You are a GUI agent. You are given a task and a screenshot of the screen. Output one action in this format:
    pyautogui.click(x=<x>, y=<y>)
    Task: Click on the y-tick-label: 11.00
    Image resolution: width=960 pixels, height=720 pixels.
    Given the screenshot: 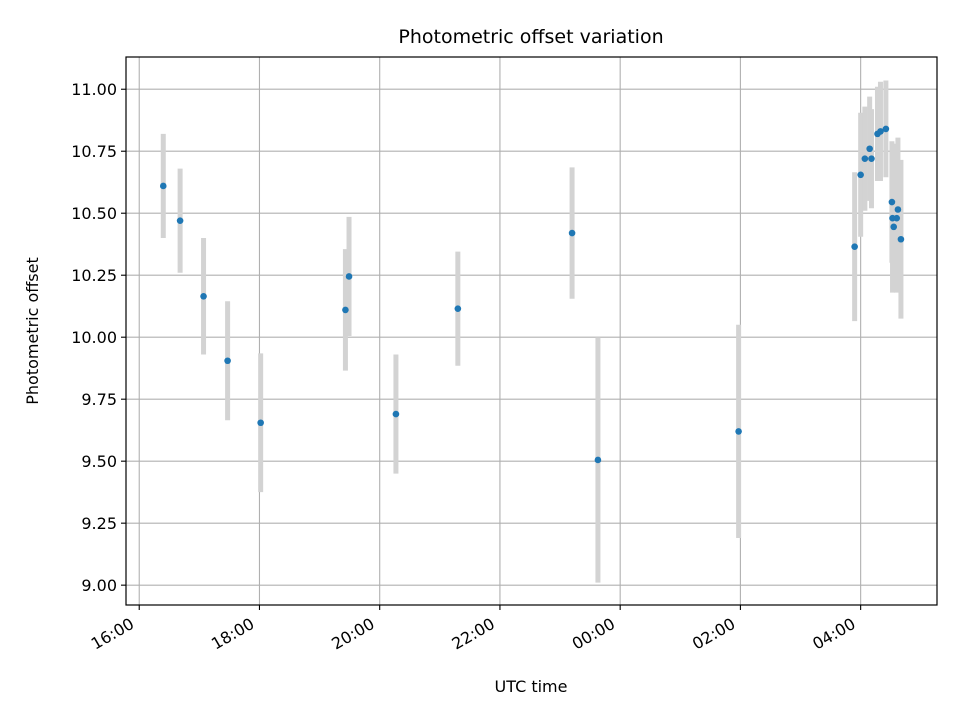 What is the action you would take?
    pyautogui.click(x=94, y=89)
    